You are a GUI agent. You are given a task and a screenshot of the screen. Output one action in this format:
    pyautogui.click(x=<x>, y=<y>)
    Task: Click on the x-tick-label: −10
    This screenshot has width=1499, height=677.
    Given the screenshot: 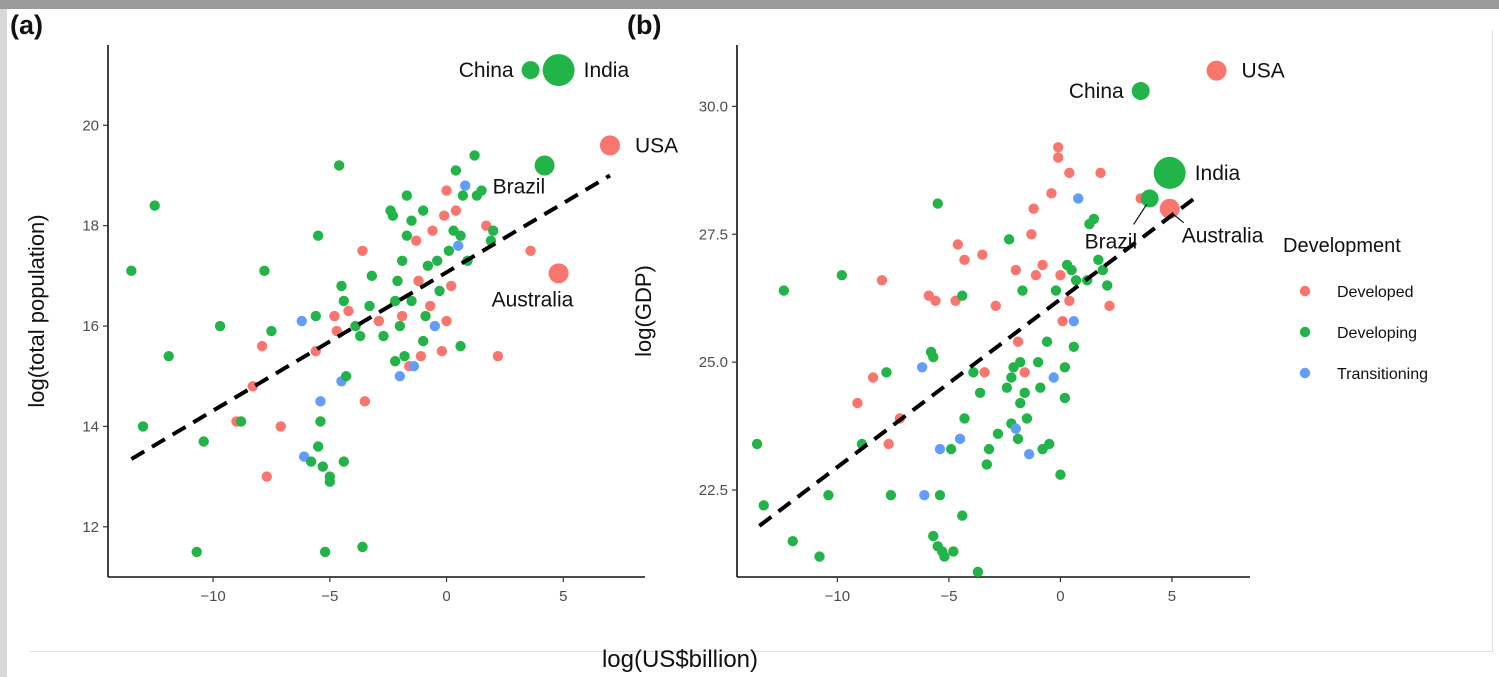 What is the action you would take?
    pyautogui.click(x=837, y=596)
    